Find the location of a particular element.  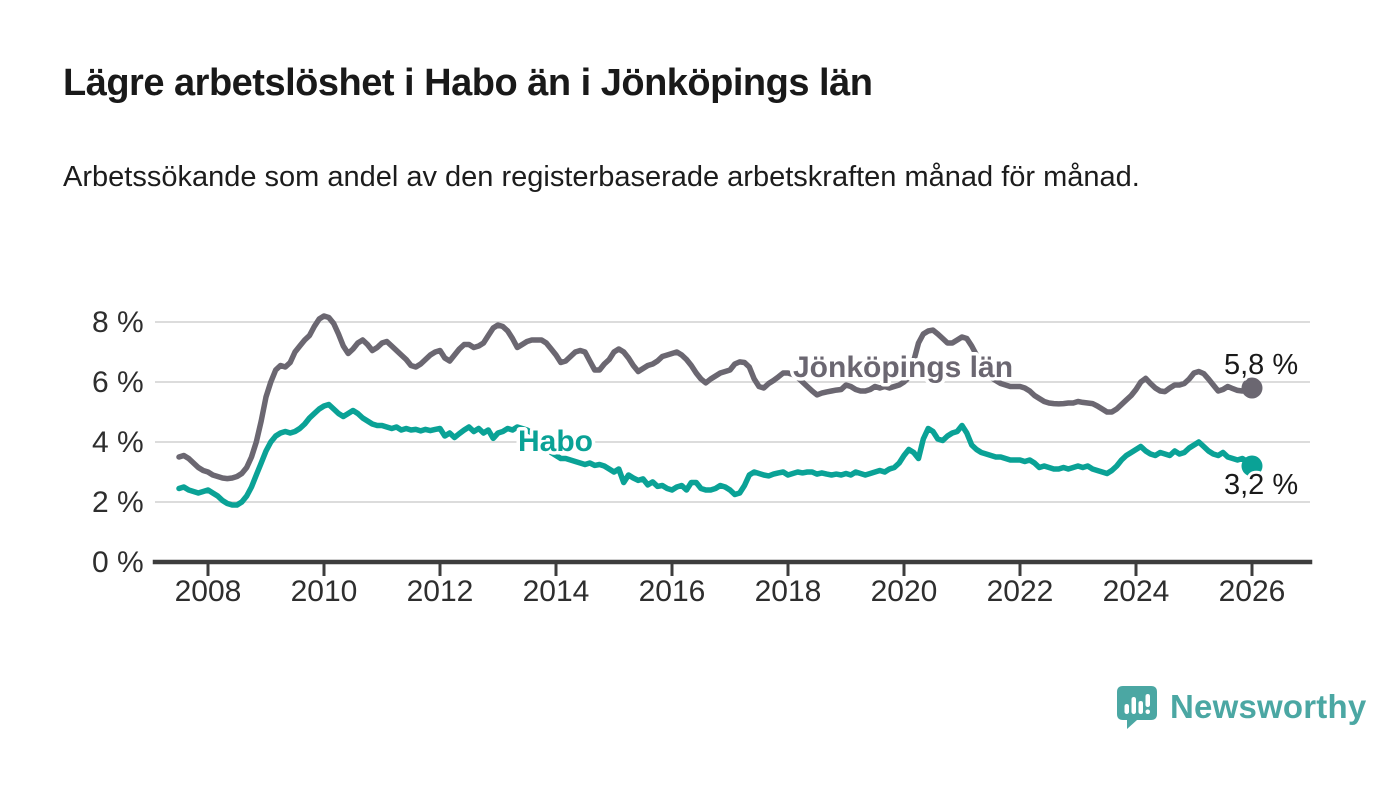

newsworthy-logo-icon is located at coordinates (1137, 707).